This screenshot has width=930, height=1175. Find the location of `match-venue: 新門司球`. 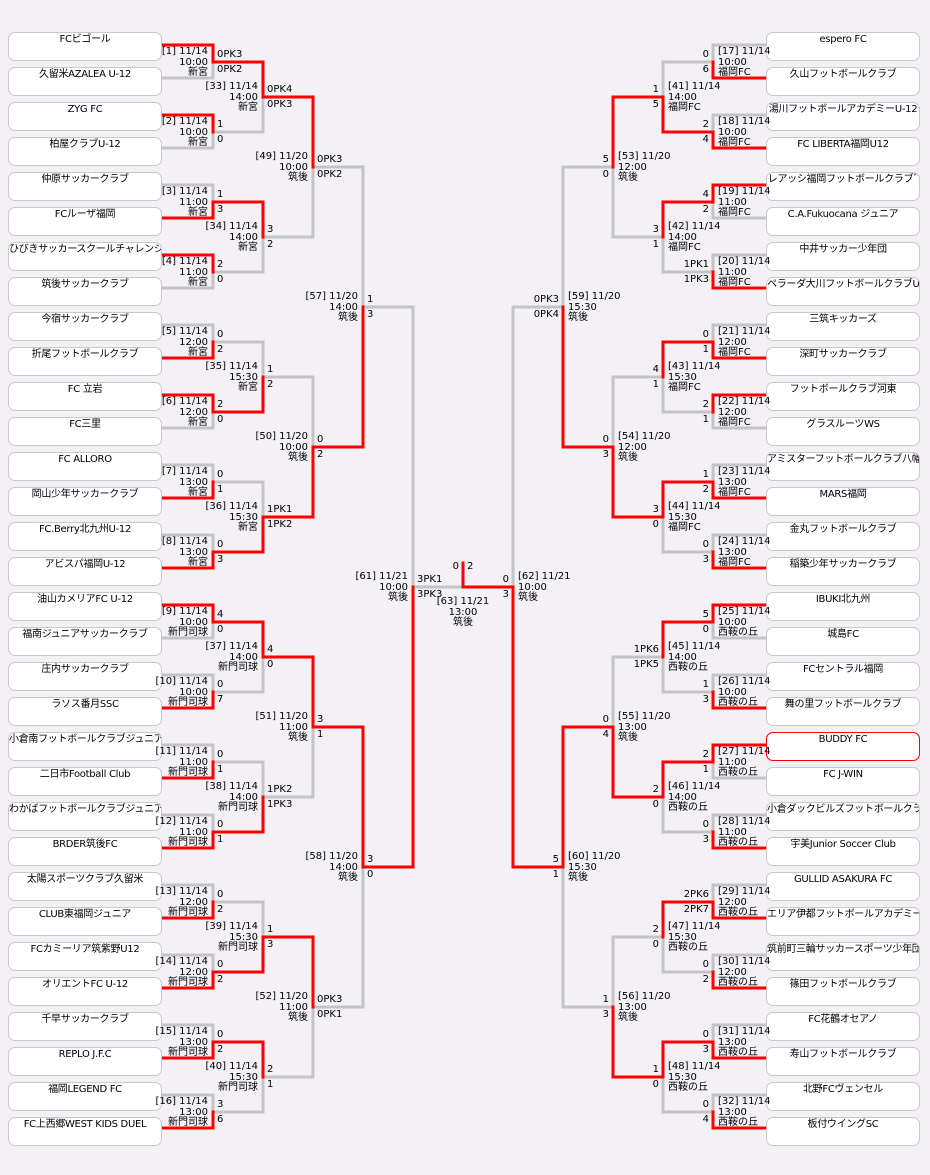

match-venue: 新門司球 is located at coordinates (238, 807).